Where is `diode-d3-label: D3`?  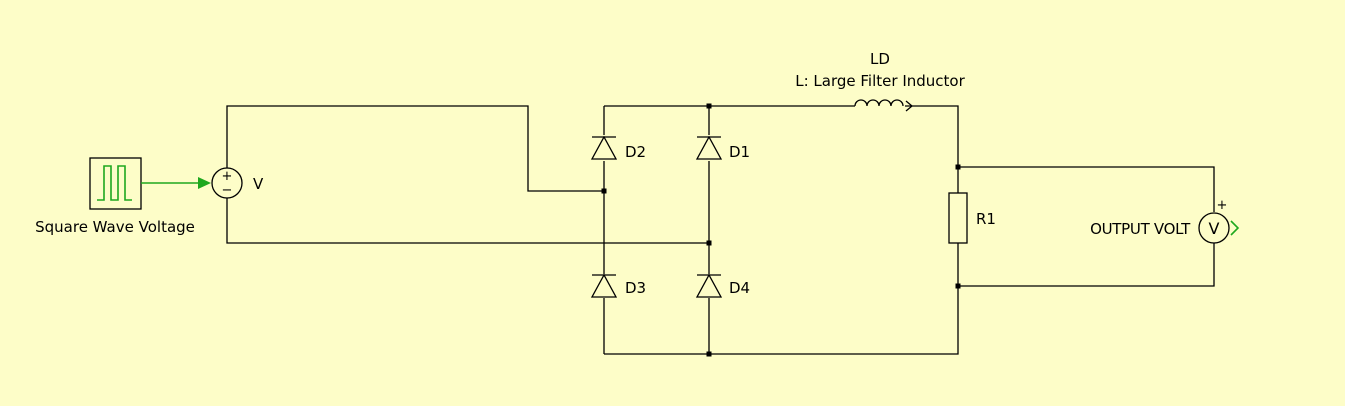
diode-d3-label: D3 is located at coordinates (635, 288).